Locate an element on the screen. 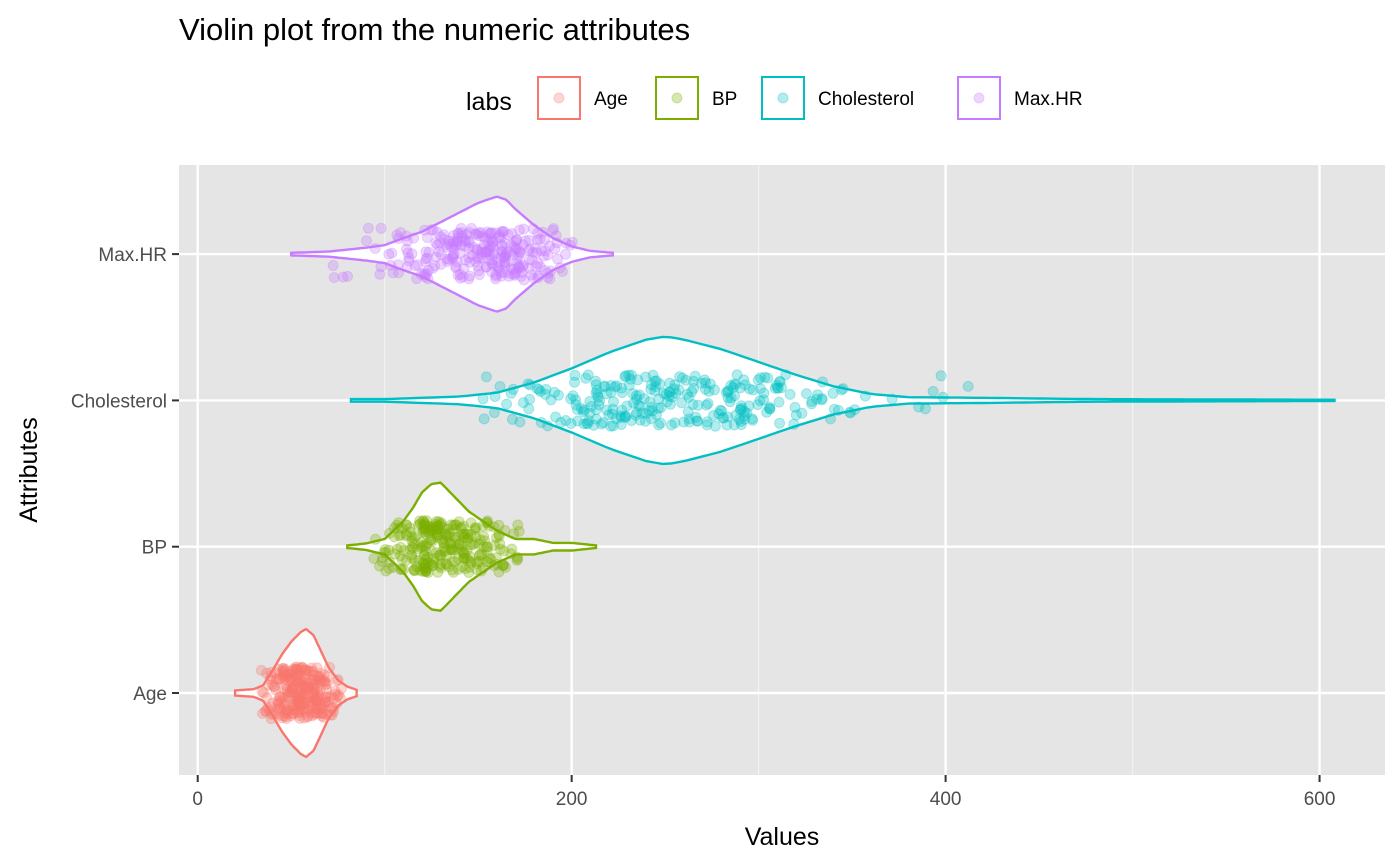 The image size is (1400, 865). x-tick-label: 400 is located at coordinates (946, 799).